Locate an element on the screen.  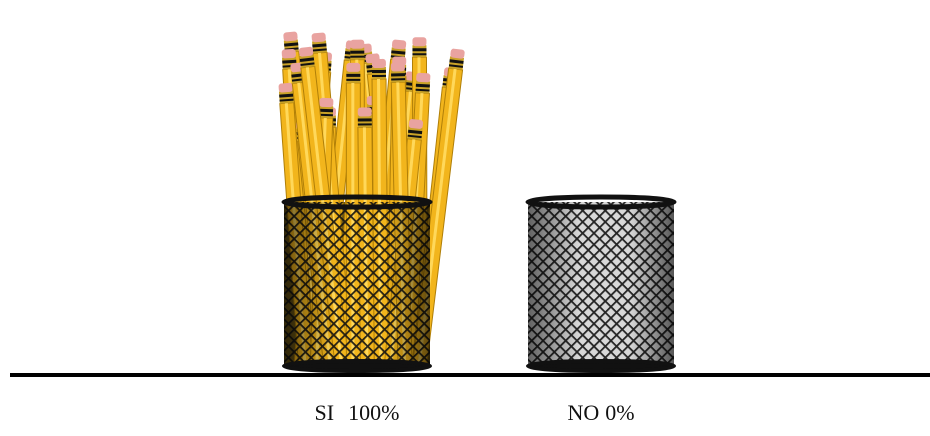
category-name: NO is located at coordinates (583, 412).